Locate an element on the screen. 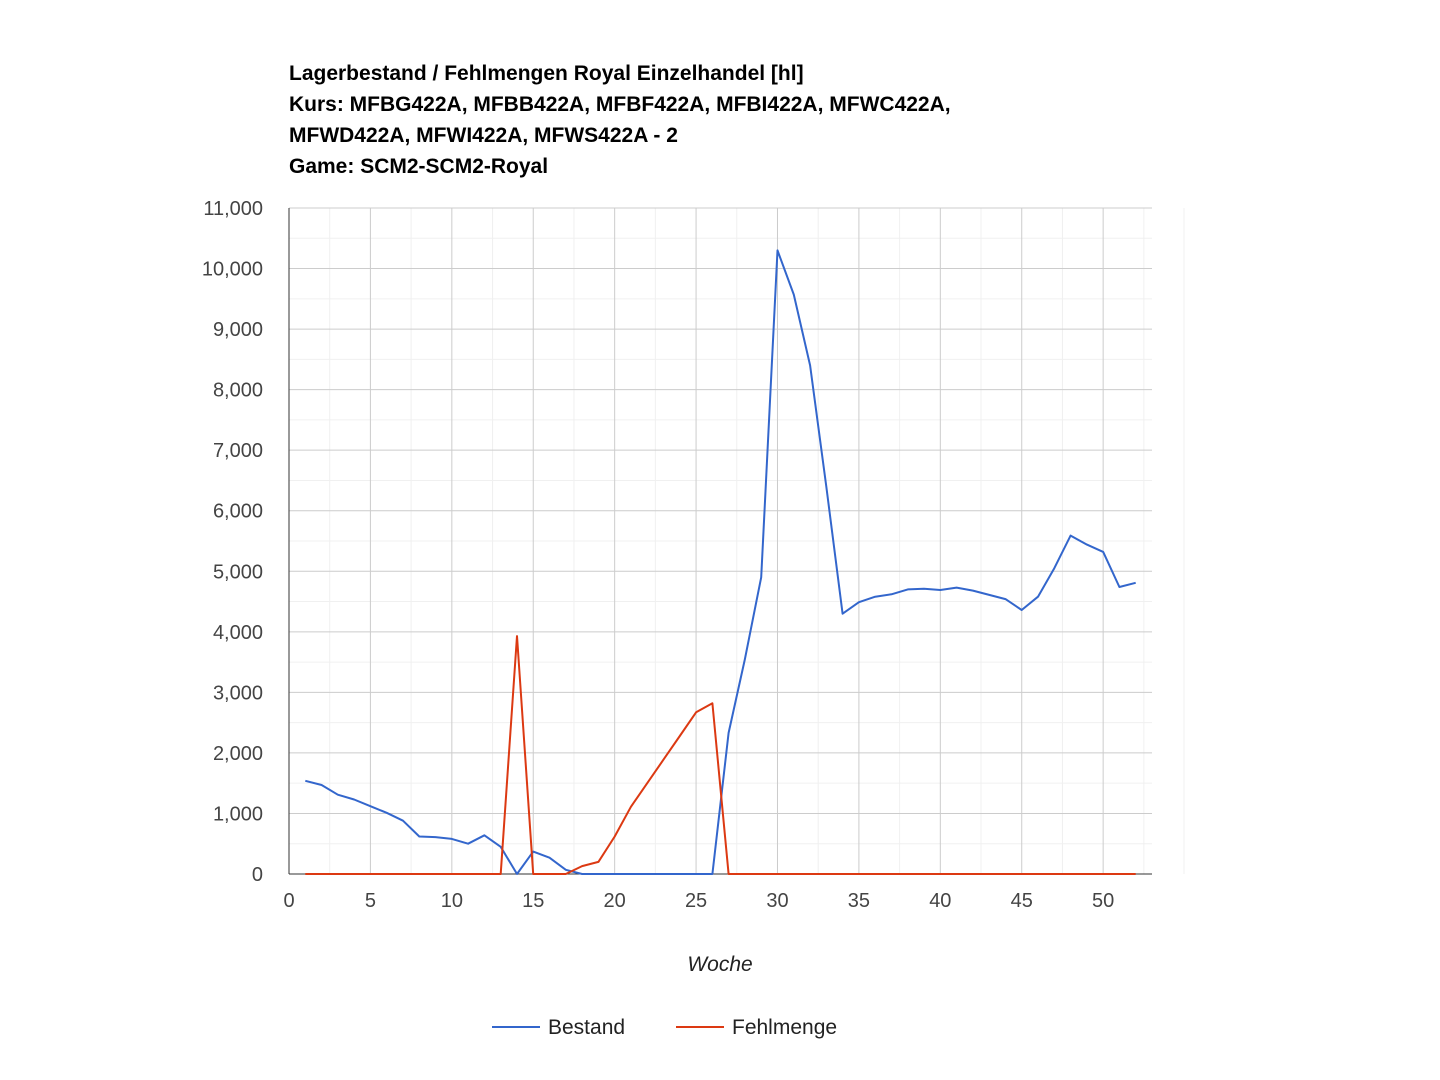  y-tick-label: 8,000 is located at coordinates (238, 391).